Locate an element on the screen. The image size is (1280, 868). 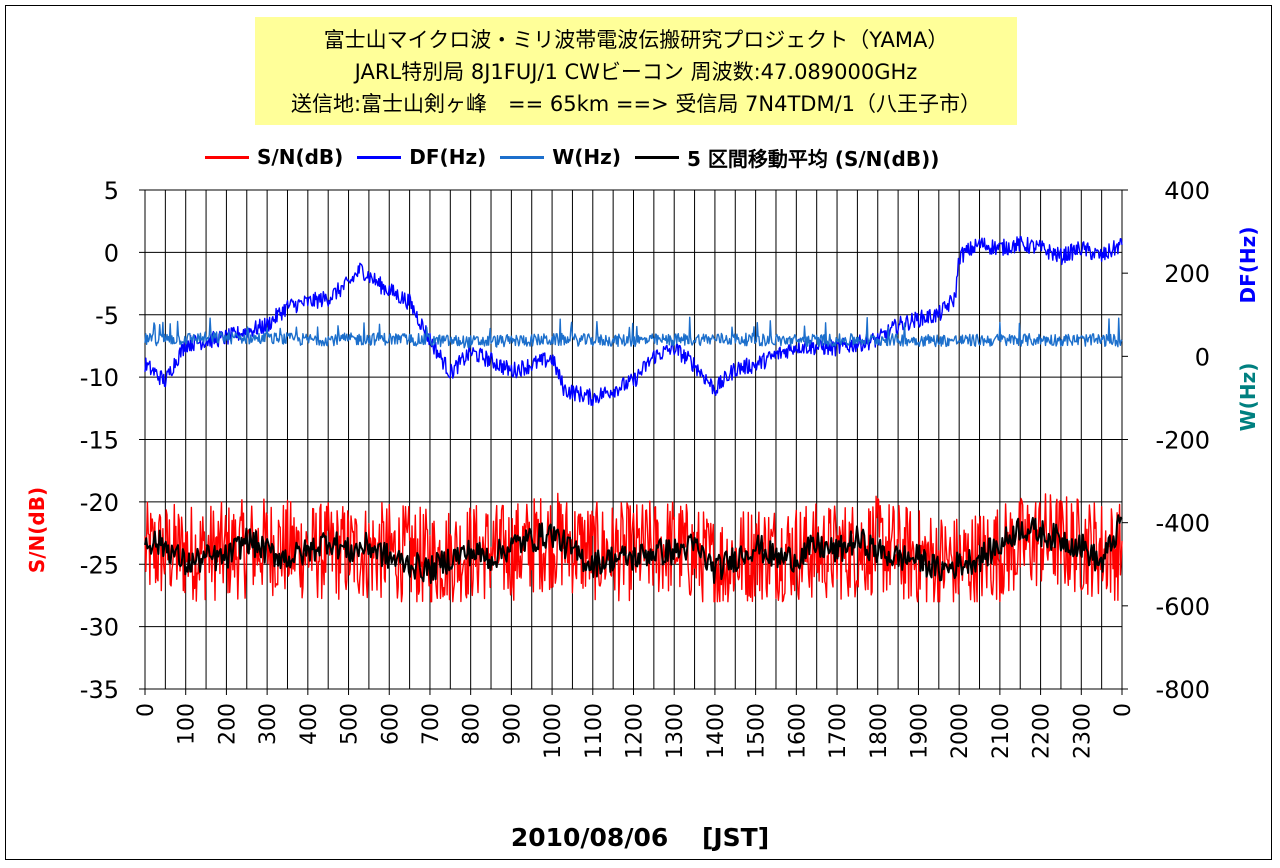
x-tick-label: 100 is located at coordinates (187, 724).